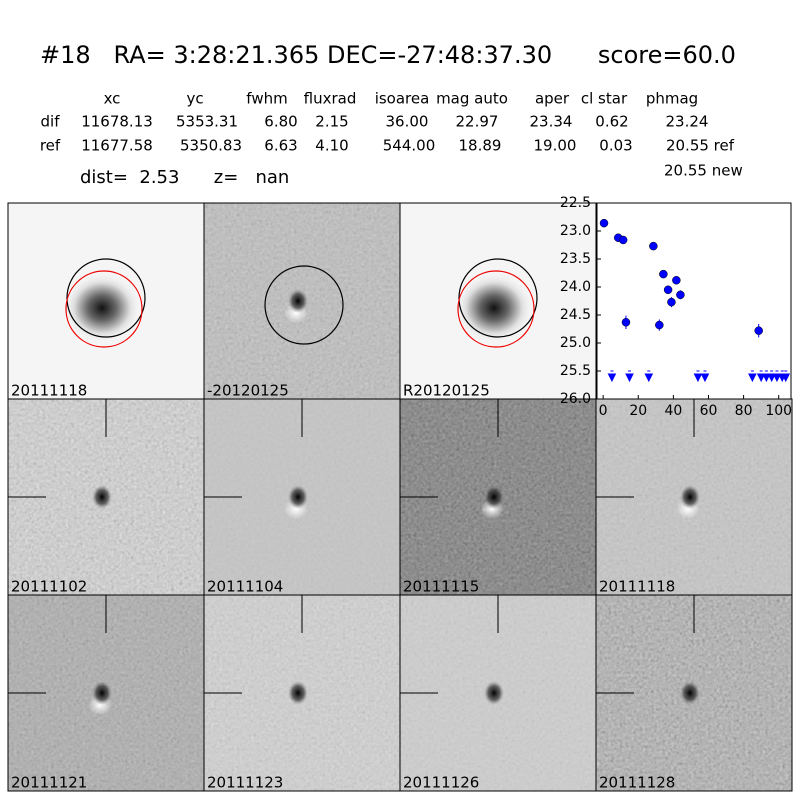 This screenshot has width=800, height=804. I want to click on column-header: xc, so click(112, 99).